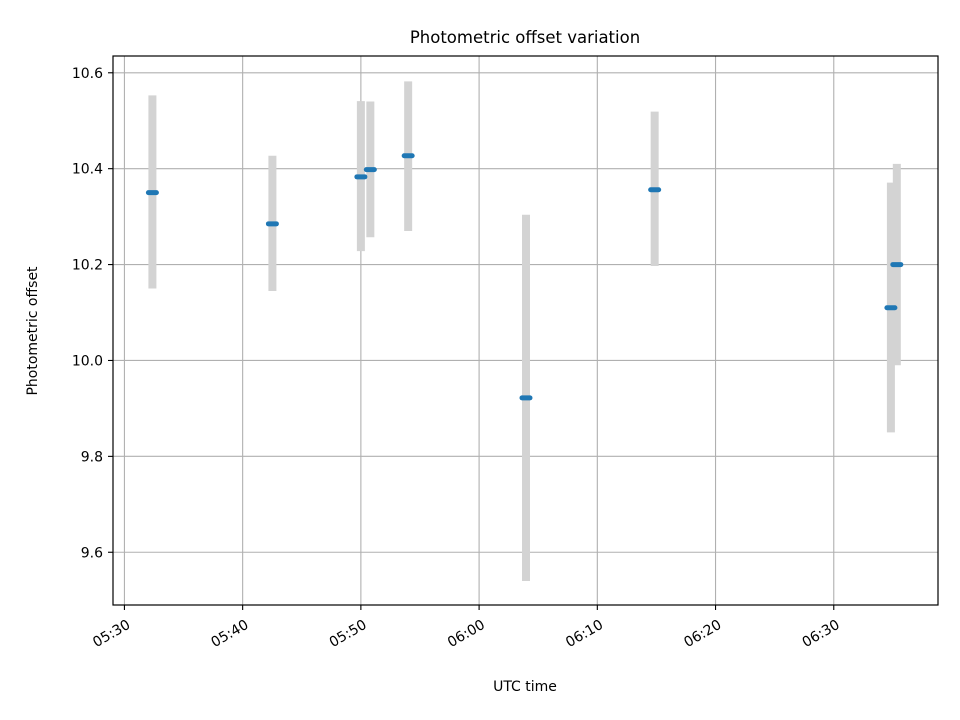  I want to click on y-tick-label: 10.0, so click(87, 361).